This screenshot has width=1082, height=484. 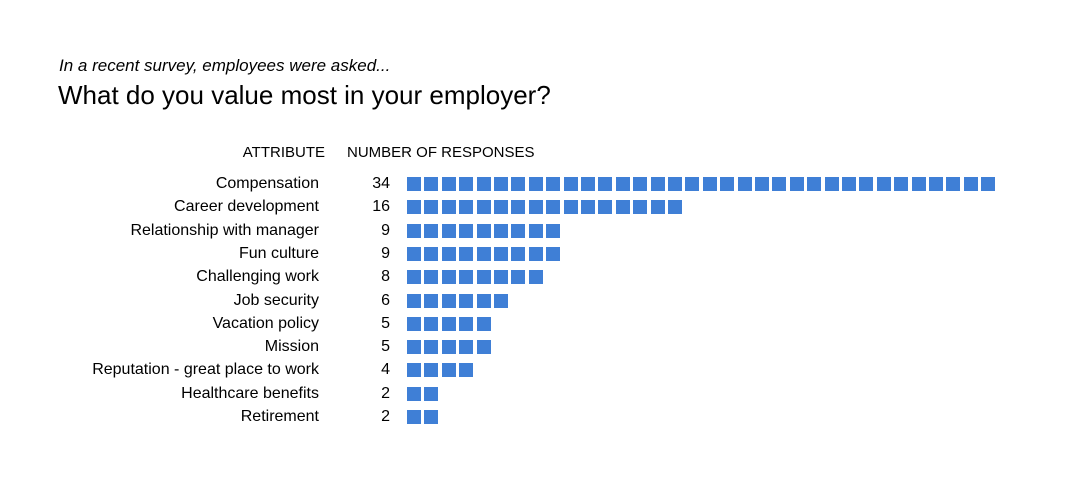 What do you see at coordinates (276, 300) in the screenshot?
I see `attribute-label: Job security` at bounding box center [276, 300].